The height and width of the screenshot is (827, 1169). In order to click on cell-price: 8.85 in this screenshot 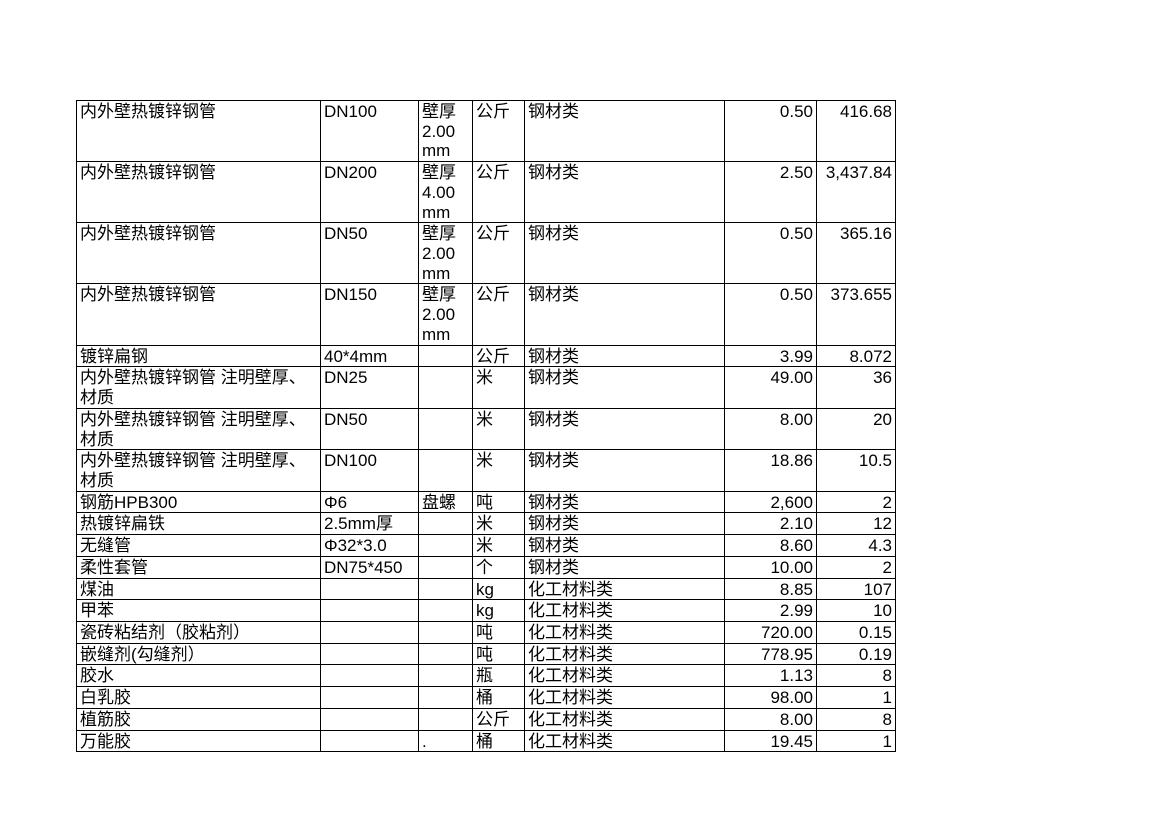, I will do `click(770, 589)`.